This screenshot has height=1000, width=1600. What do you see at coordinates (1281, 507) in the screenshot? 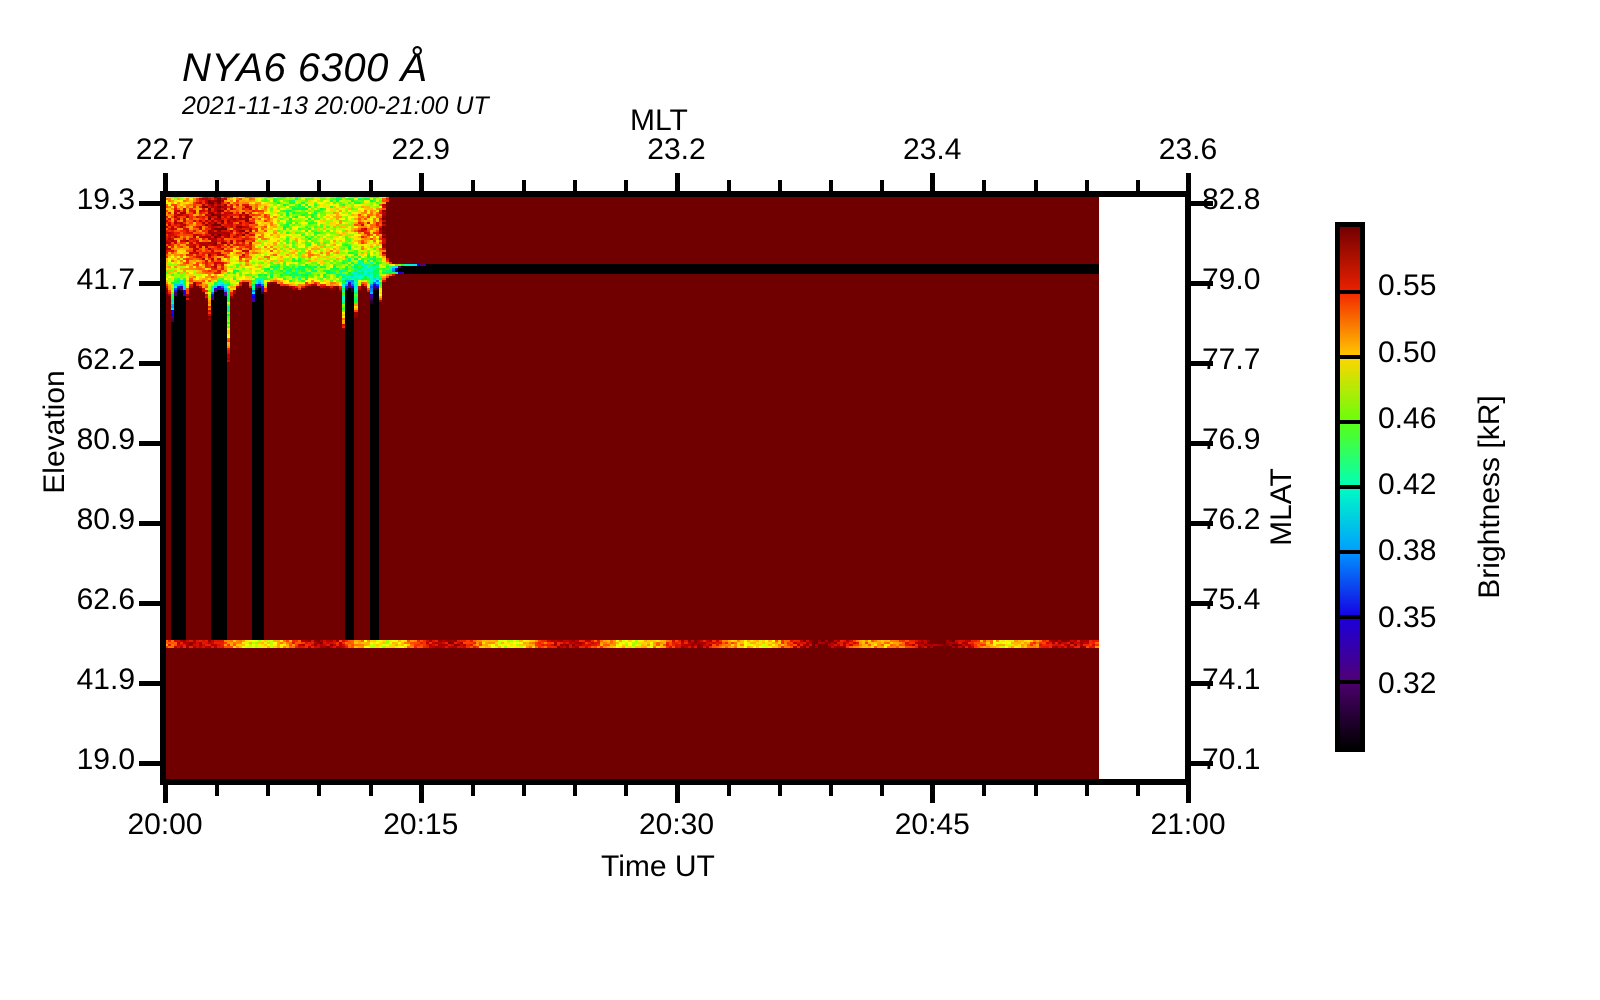
I see `right-axis-title: MLAT` at bounding box center [1281, 507].